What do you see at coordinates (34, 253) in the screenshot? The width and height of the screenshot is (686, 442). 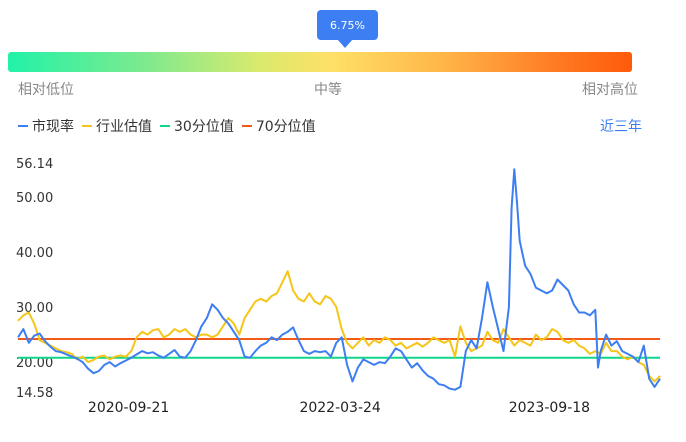 I see `y-tick-label: 40.00` at bounding box center [34, 253].